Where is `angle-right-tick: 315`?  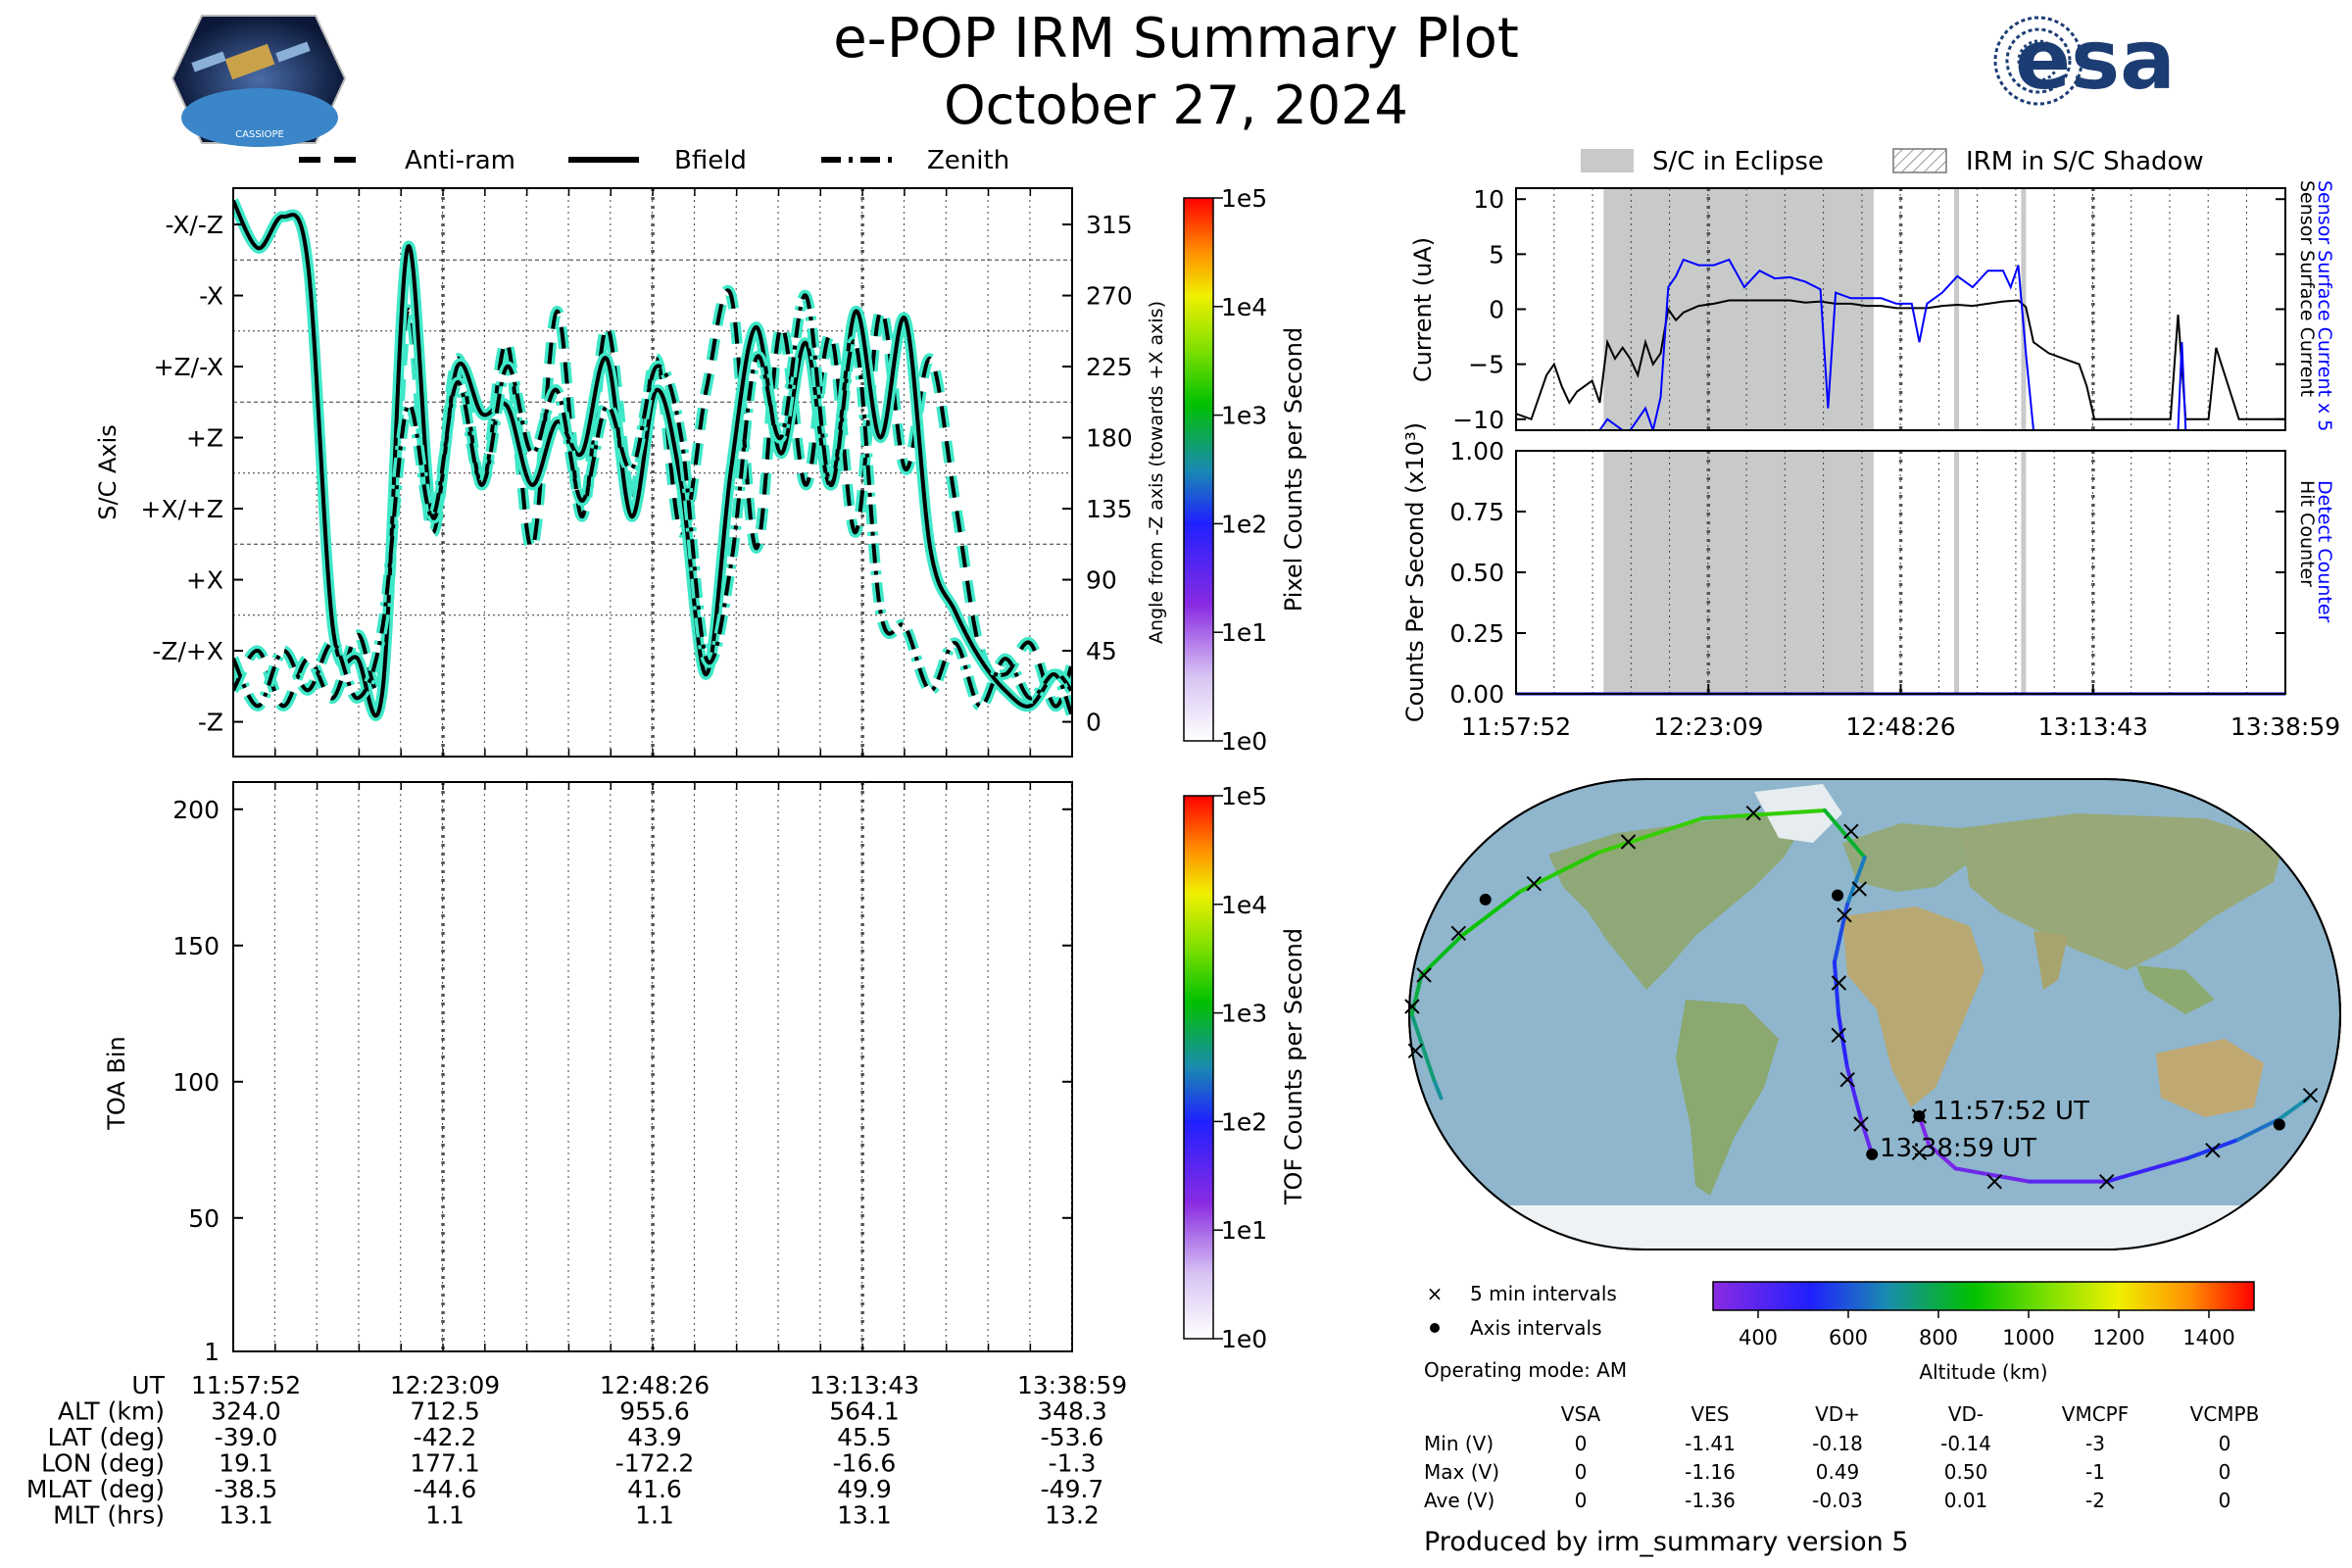 angle-right-tick: 315 is located at coordinates (1109, 225).